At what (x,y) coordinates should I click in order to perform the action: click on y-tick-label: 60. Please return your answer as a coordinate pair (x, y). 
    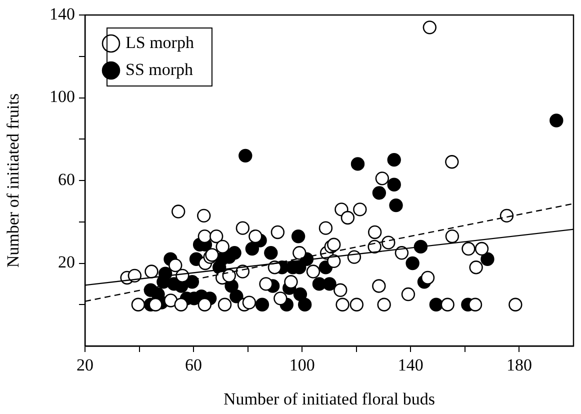
    Looking at the image, I should click on (66, 179).